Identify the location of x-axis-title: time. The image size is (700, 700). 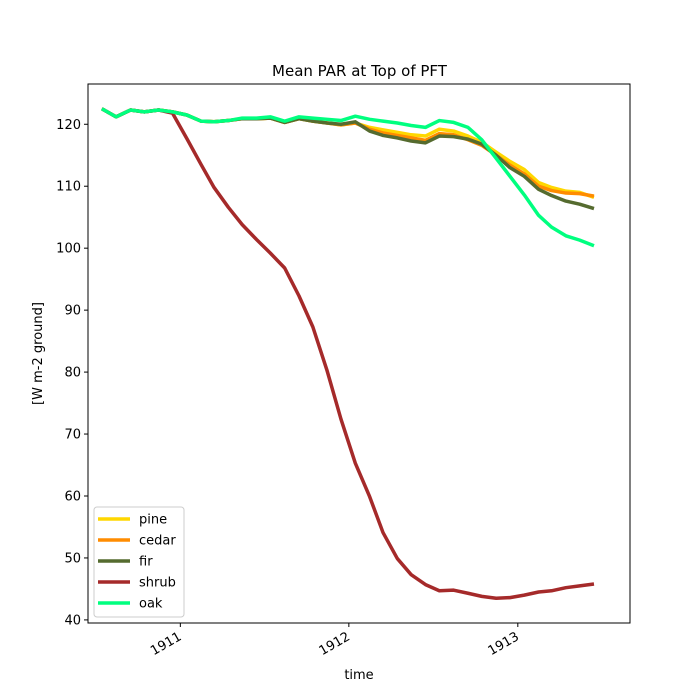
(358, 675).